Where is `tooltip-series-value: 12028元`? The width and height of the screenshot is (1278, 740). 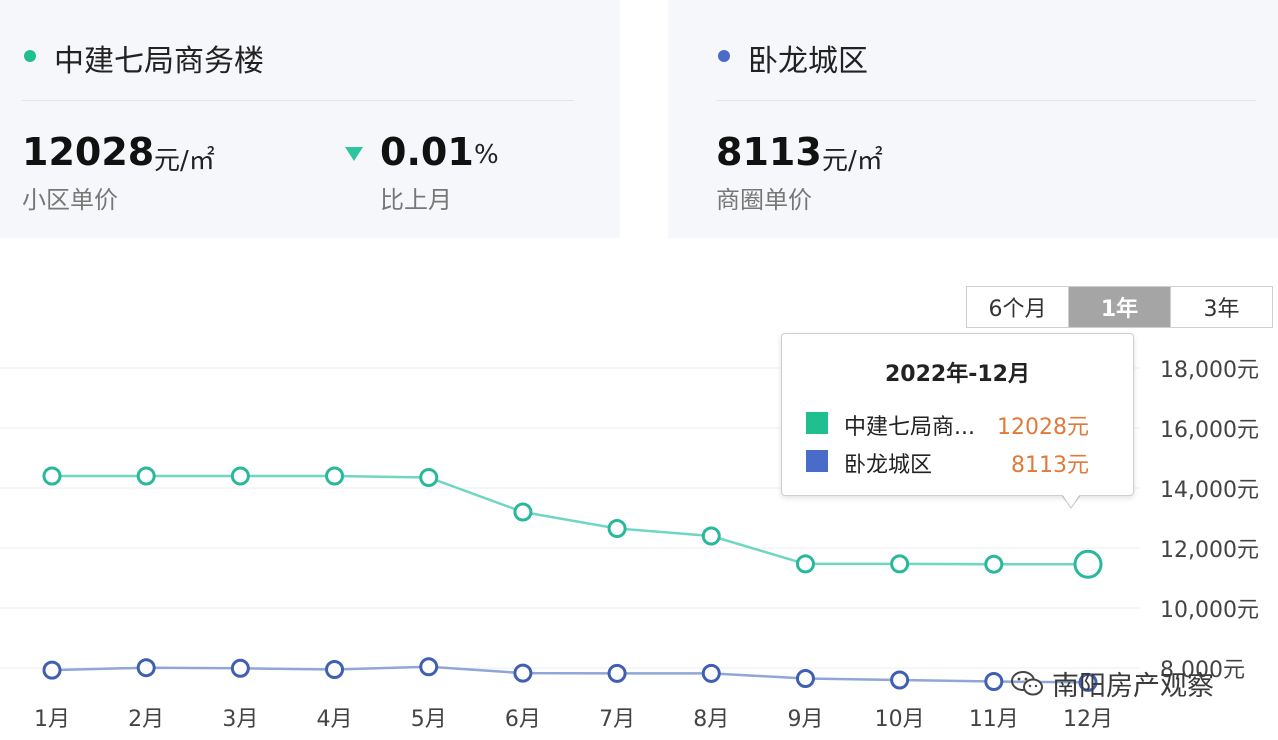
tooltip-series-value: 12028元 is located at coordinates (1043, 427).